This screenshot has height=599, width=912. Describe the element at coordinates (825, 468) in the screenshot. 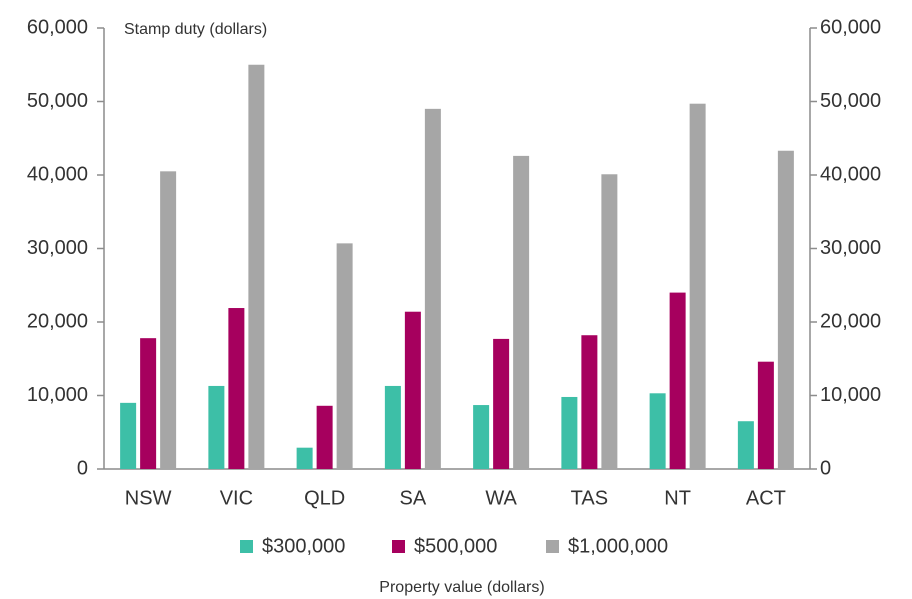

I see `y2-tick-label: 0` at that location.